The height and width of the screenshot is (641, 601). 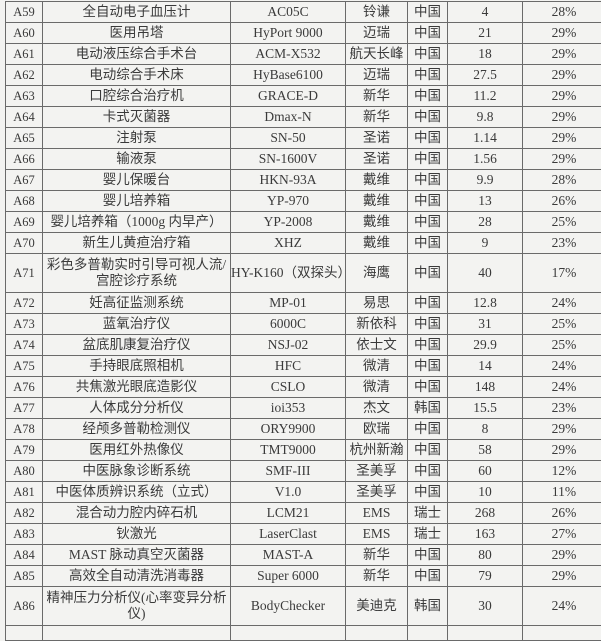 I want to click on cell-name: 共焦激光眼底造影仪, so click(x=137, y=387).